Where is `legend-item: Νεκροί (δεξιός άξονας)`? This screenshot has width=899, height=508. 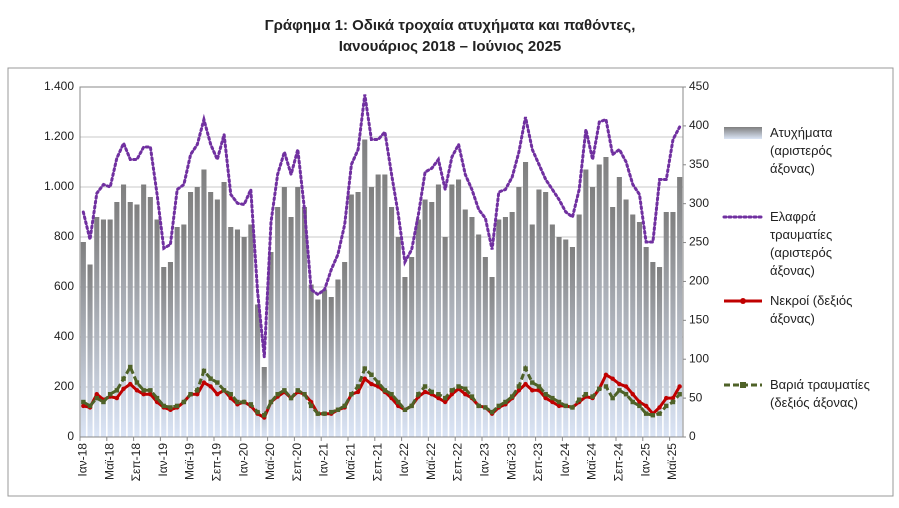 legend-item: Νεκροί (δεξιός άξονας) is located at coordinates (802, 334).